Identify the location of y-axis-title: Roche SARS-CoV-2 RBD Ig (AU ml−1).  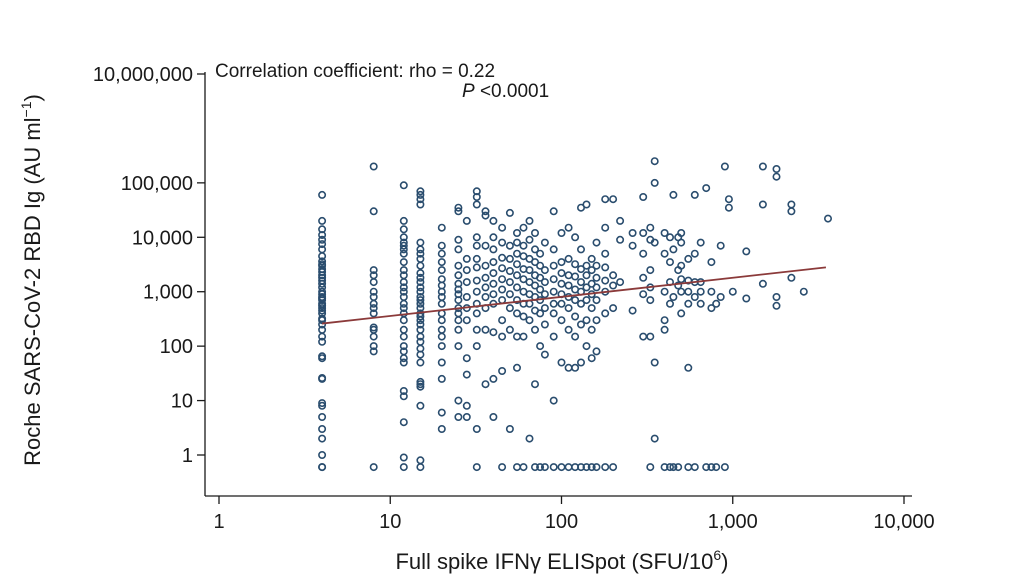
(31, 280).